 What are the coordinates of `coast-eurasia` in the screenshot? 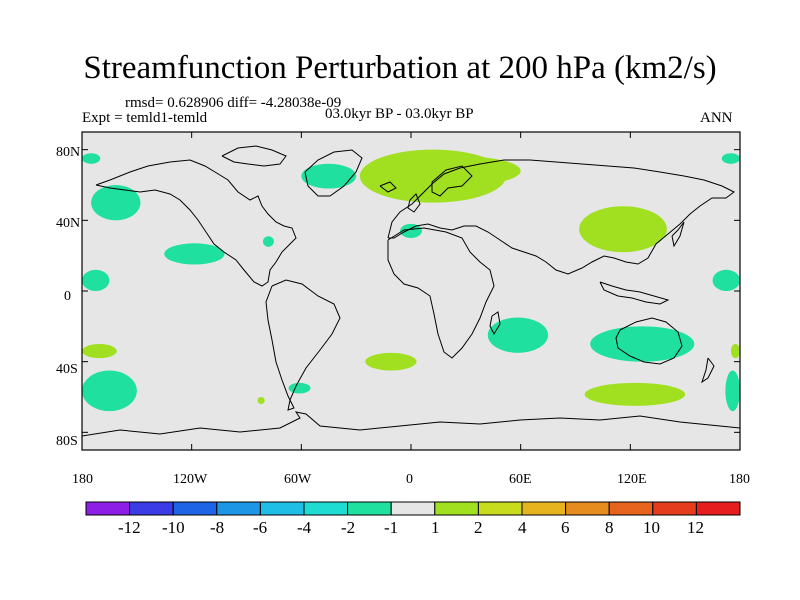 It's located at (561, 217).